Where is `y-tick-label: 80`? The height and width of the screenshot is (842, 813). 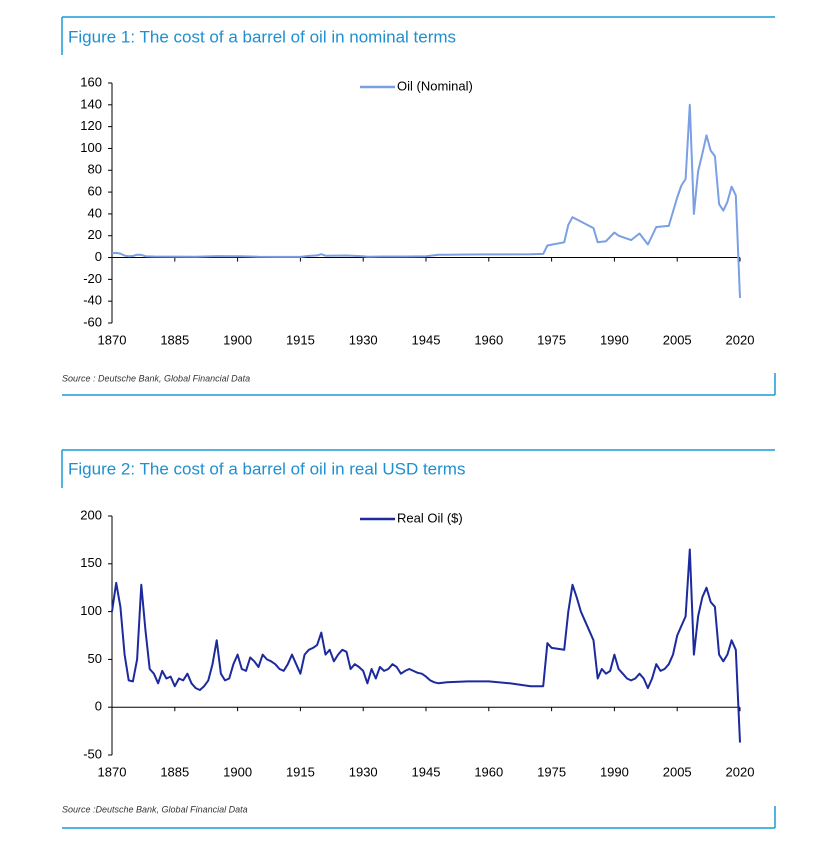
y-tick-label: 80 is located at coordinates (95, 169).